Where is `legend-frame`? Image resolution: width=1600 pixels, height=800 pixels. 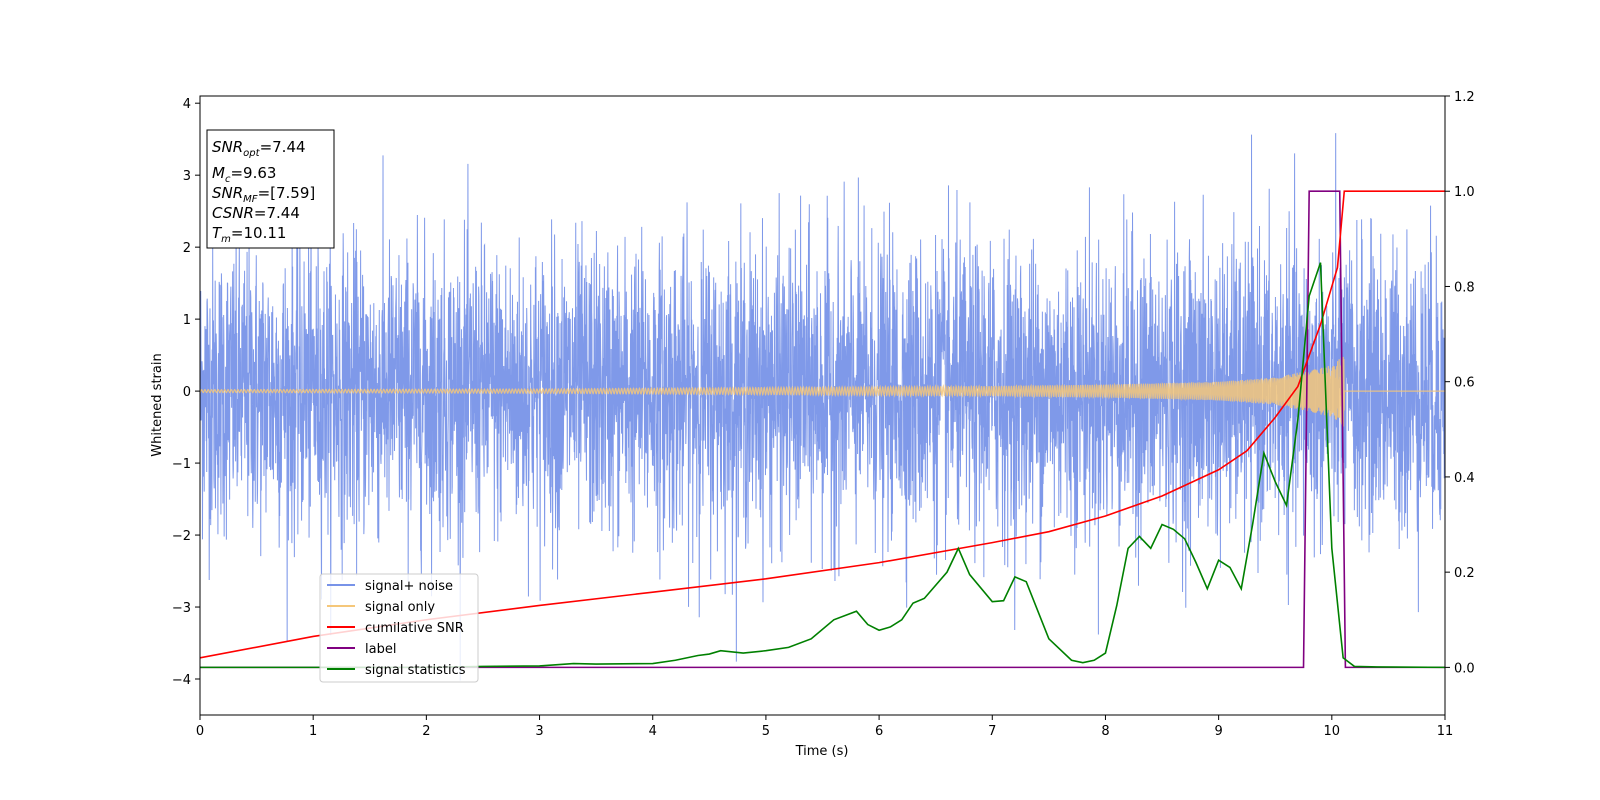
legend-frame is located at coordinates (399, 628).